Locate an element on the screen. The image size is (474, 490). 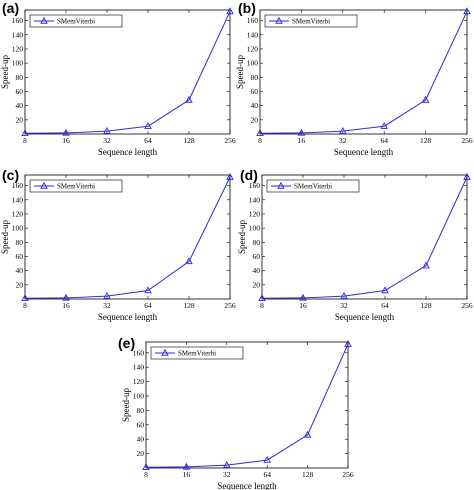
y-tick-label: 60 is located at coordinates (257, 256).